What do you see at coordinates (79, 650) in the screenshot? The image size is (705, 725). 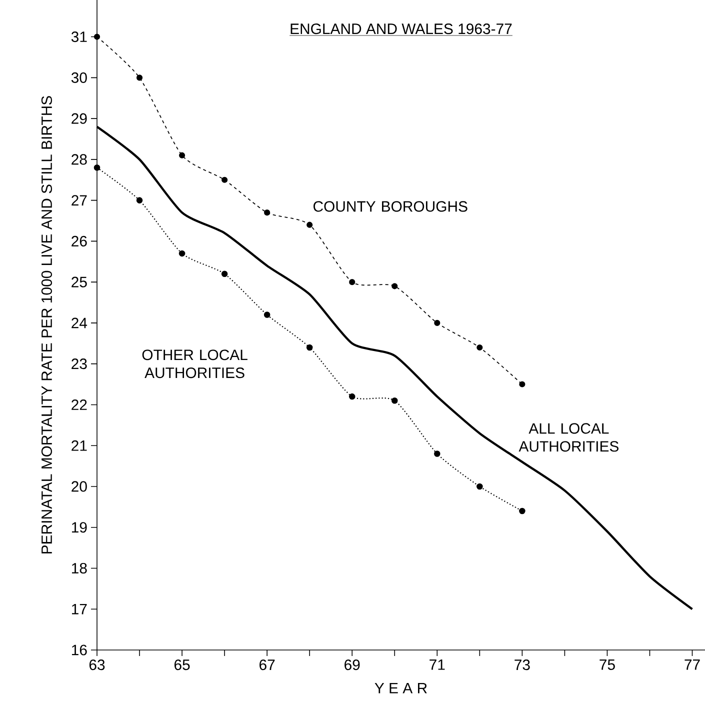 I see `y-tick-label: 16` at bounding box center [79, 650].